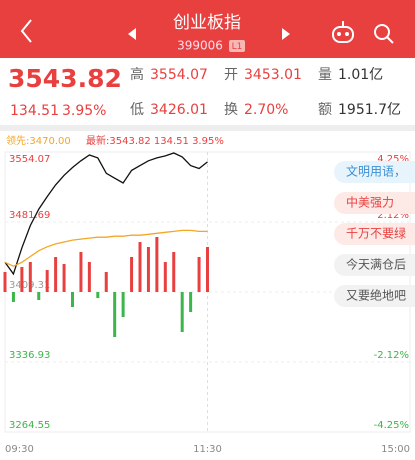 This screenshot has height=460, width=415. What do you see at coordinates (266, 110) in the screenshot?
I see `stat-value: 2.70%` at bounding box center [266, 110].